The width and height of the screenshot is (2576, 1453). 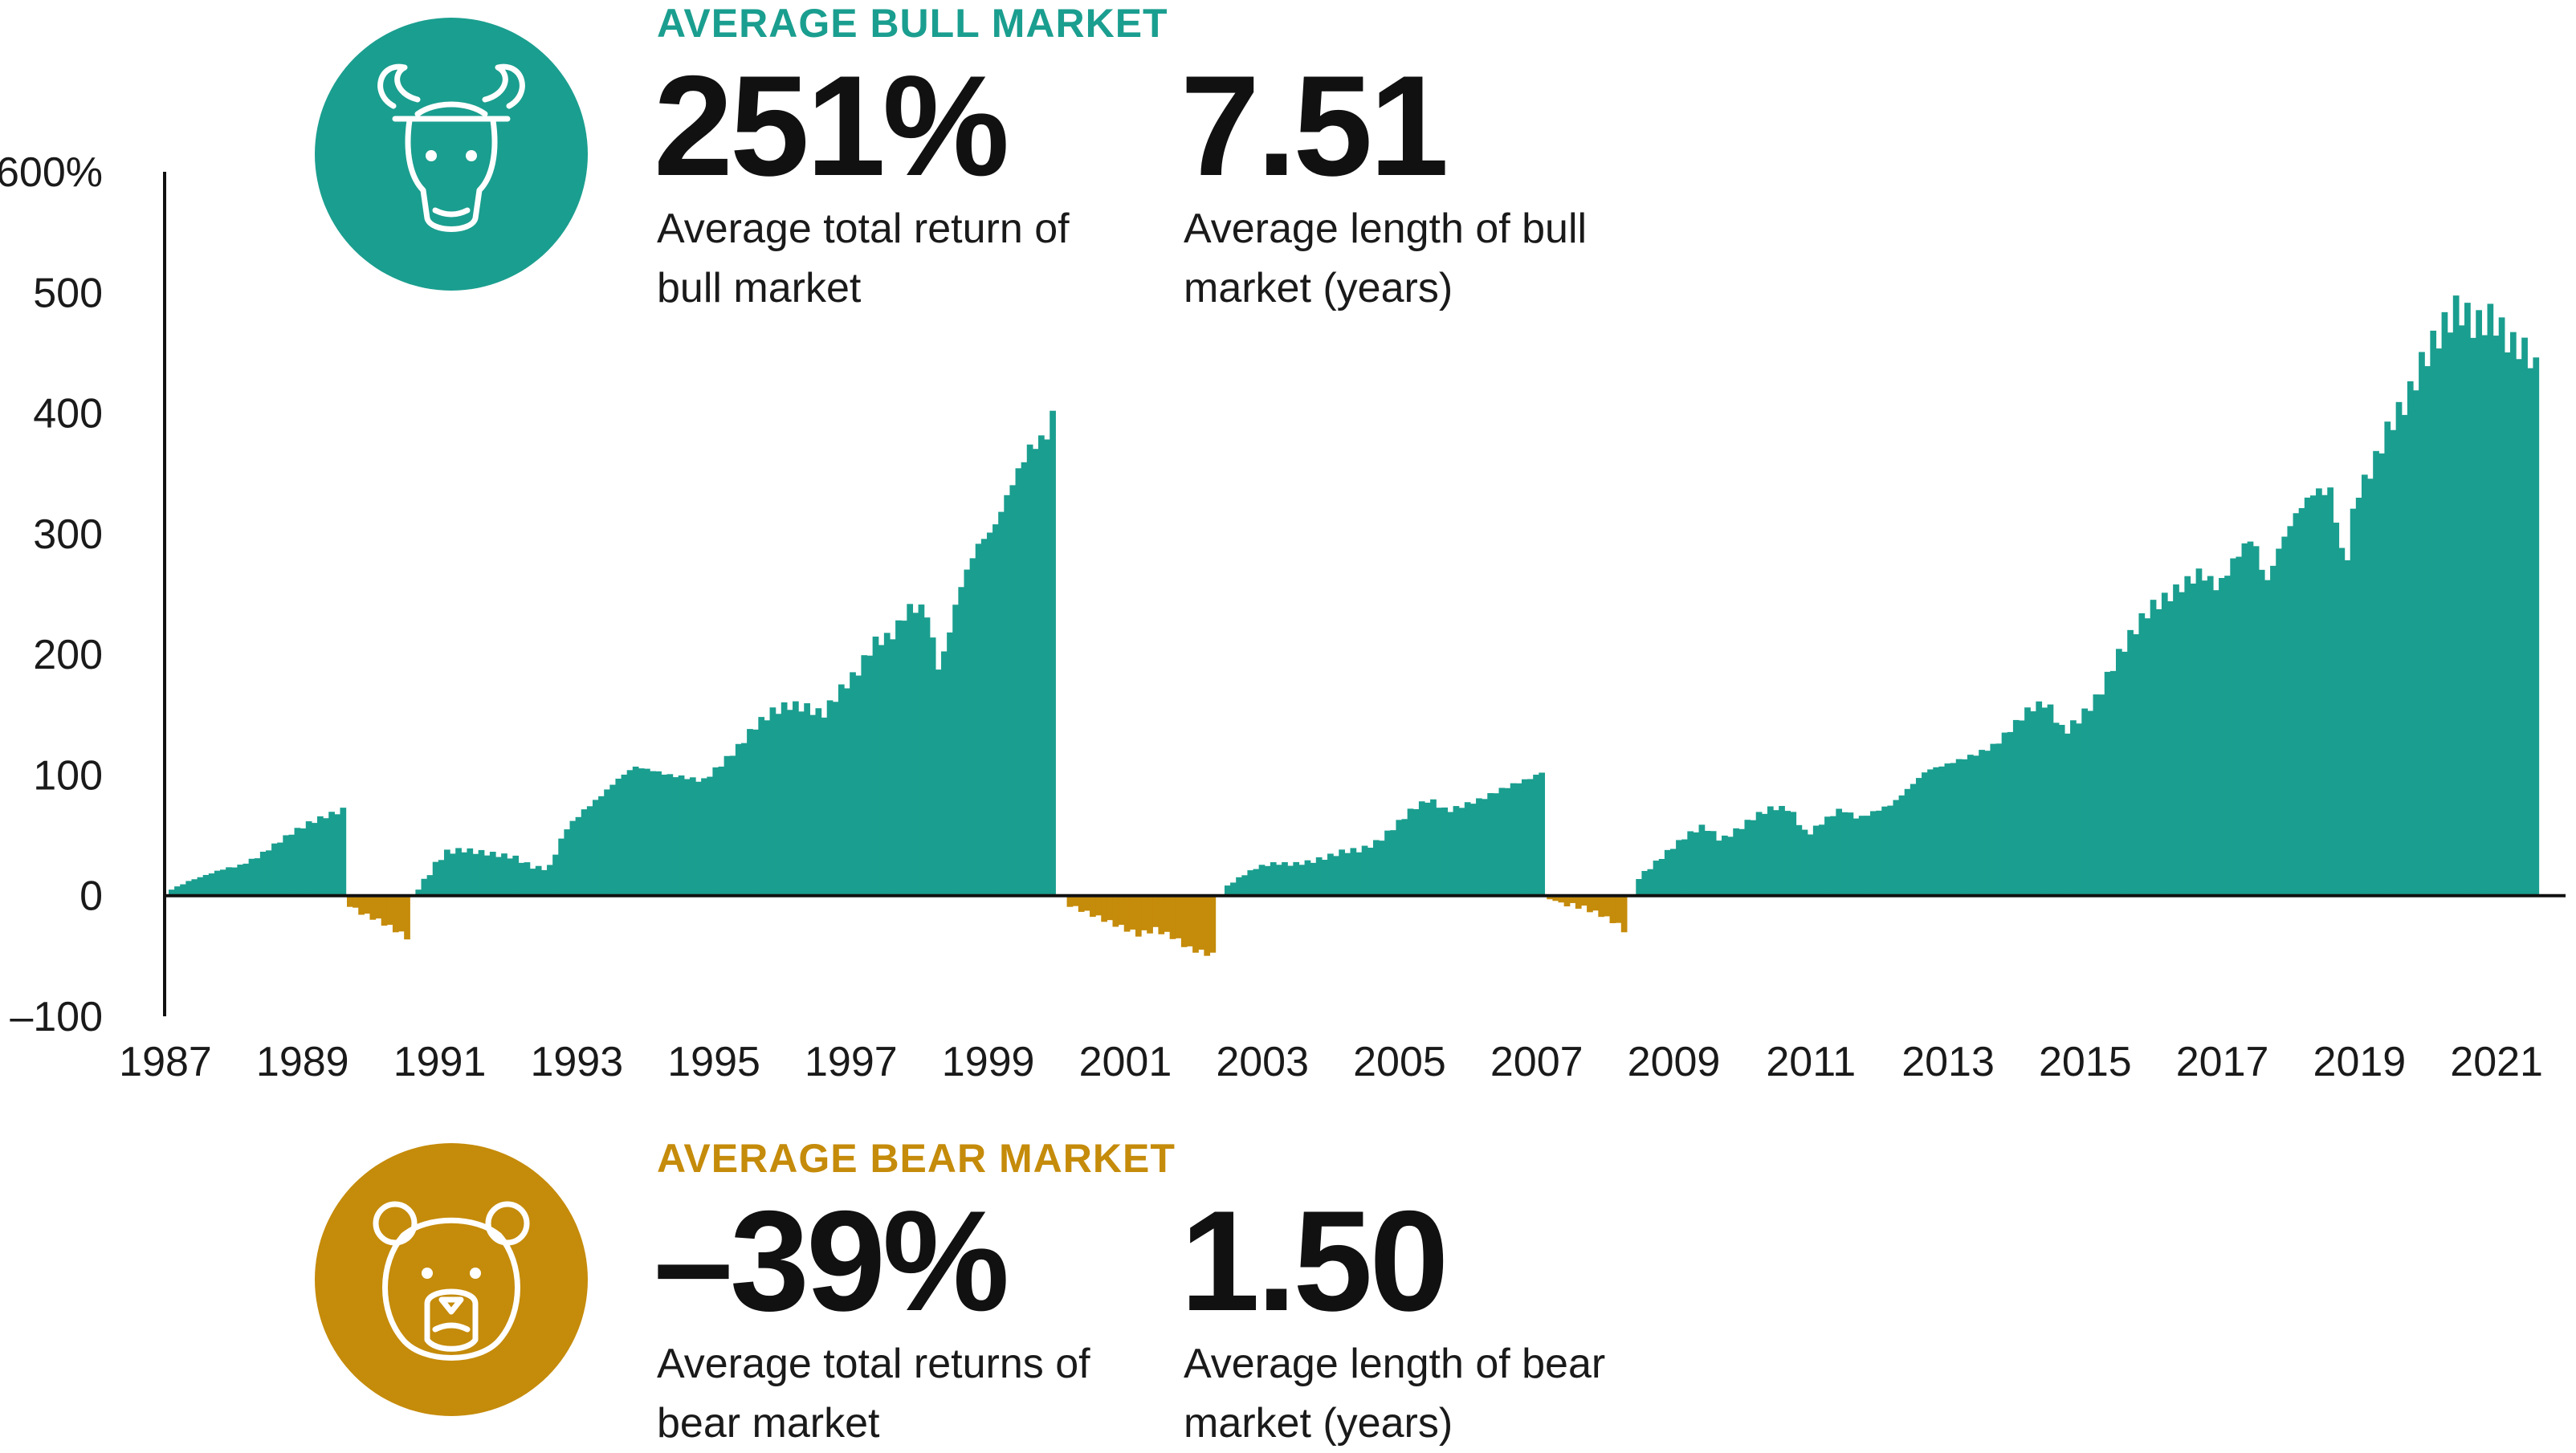 I want to click on x-tick-label: 2007, so click(x=1537, y=1062).